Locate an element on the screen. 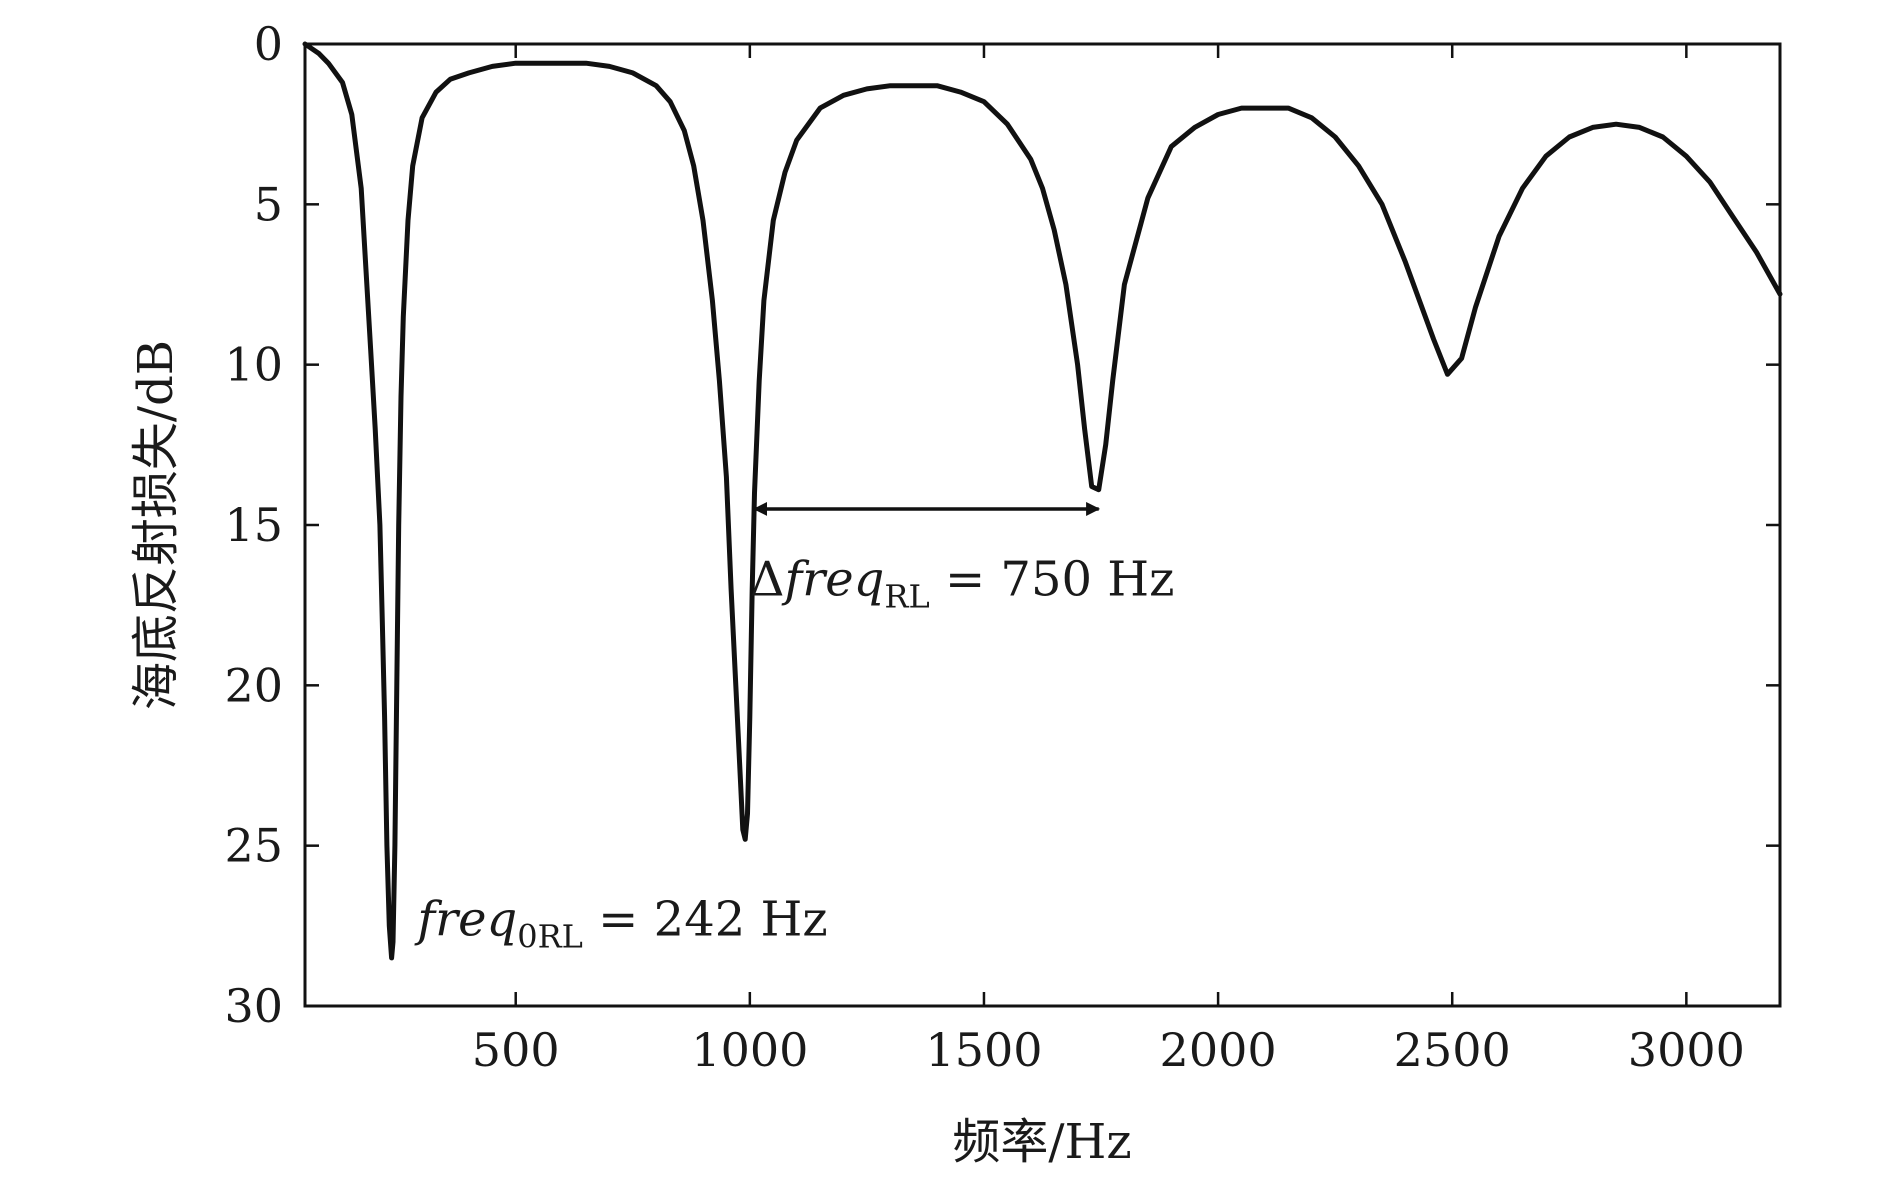 Image resolution: width=1890 pixels, height=1187 pixels. annotation-label: ΔfreqRL = 750 Hz is located at coordinates (962, 584).